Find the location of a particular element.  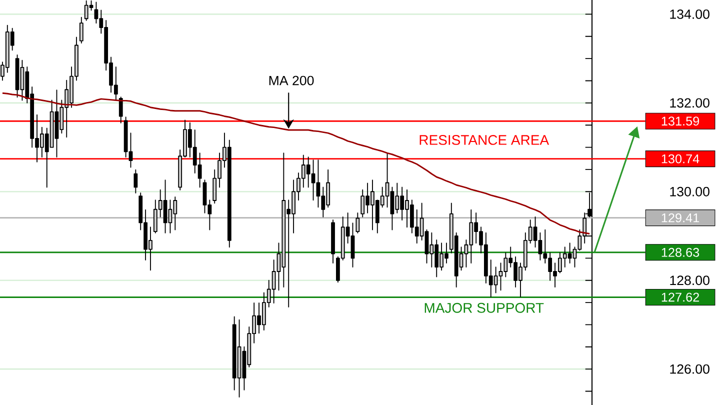

ref-line-label: 131.59 is located at coordinates (681, 121).